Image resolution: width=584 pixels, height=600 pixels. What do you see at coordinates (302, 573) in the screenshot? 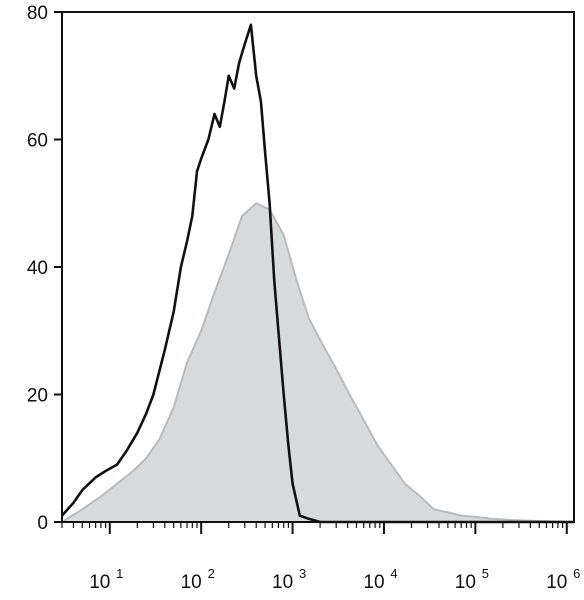
I see `x-tick-exponent: 3` at bounding box center [302, 573].